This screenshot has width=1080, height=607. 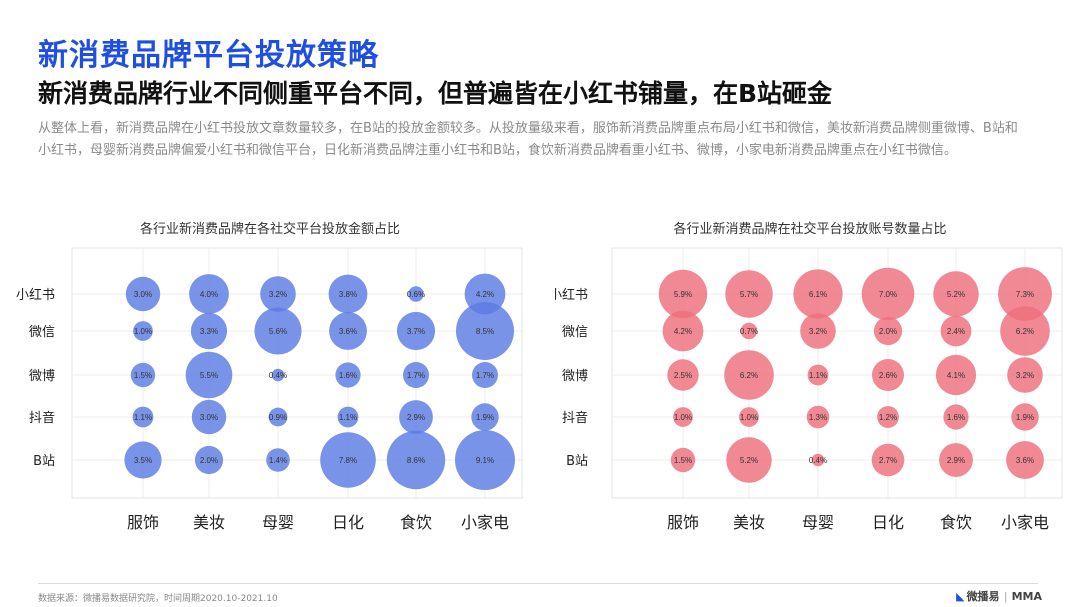 I want to click on bubble-value-label: 3.5%, so click(x=143, y=460).